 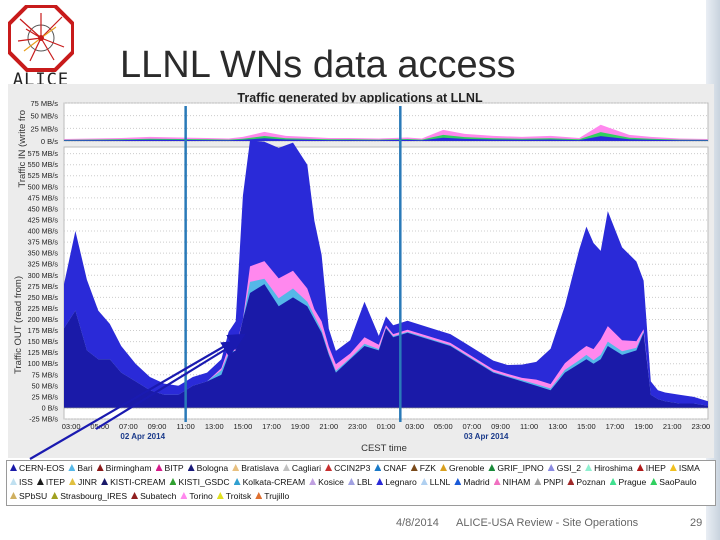 I want to click on legend-item: NIHAM, so click(x=511, y=482).